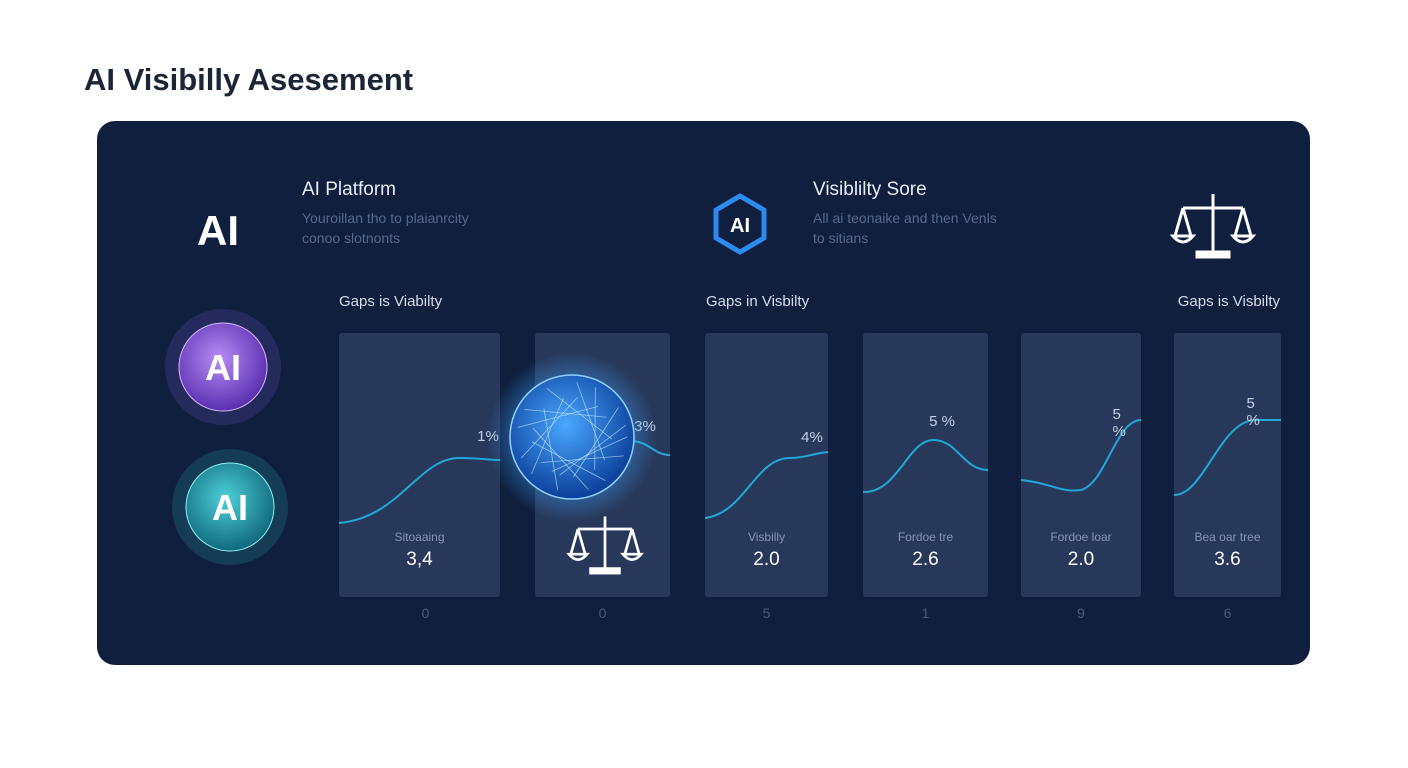  What do you see at coordinates (349, 189) in the screenshot?
I see `platform-title: AI Platform` at bounding box center [349, 189].